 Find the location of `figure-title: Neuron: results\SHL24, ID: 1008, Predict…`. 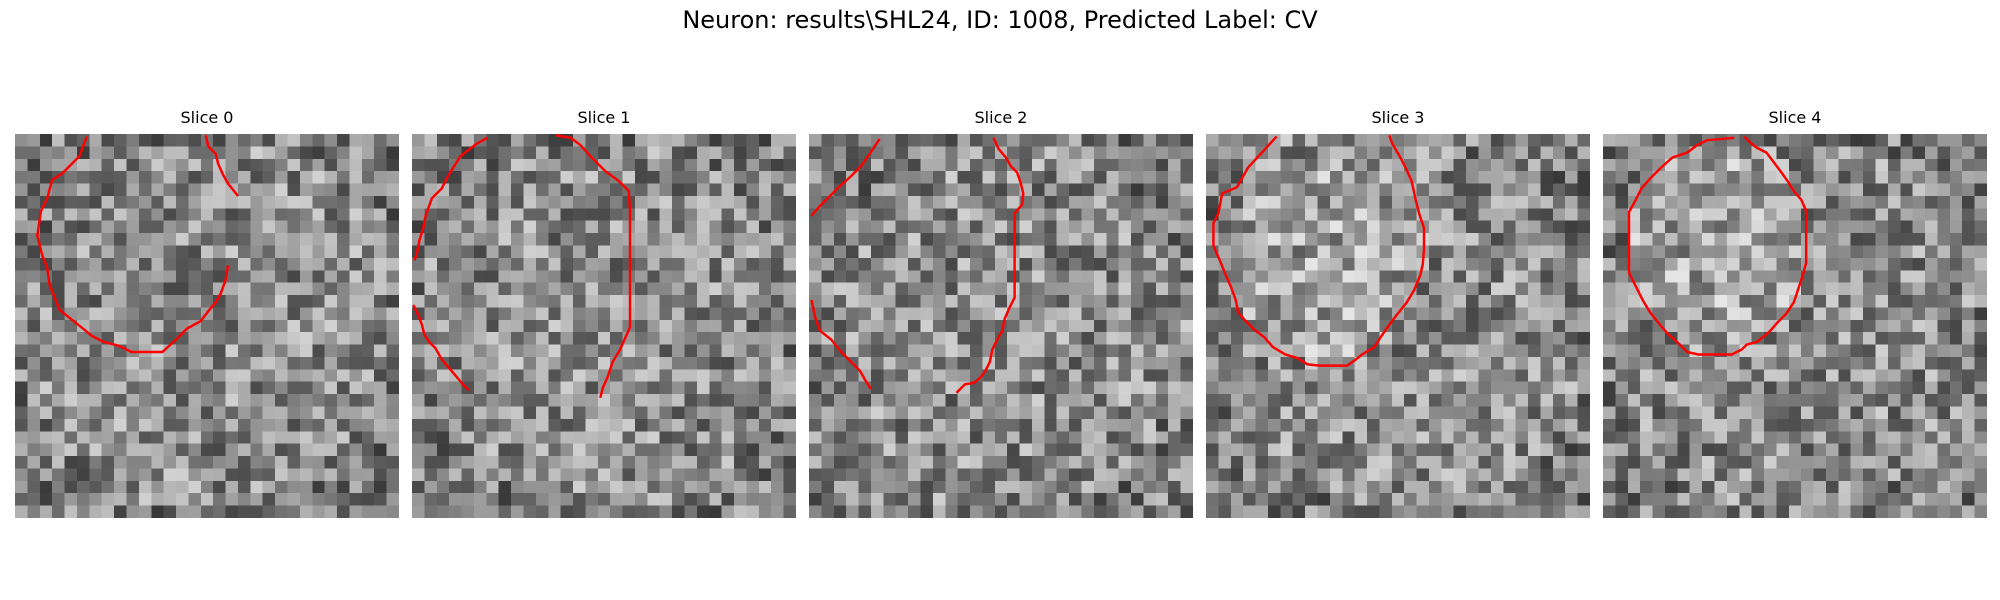

figure-title: Neuron: results\SHL24, ID: 1008, Predict… is located at coordinates (1000, 20).